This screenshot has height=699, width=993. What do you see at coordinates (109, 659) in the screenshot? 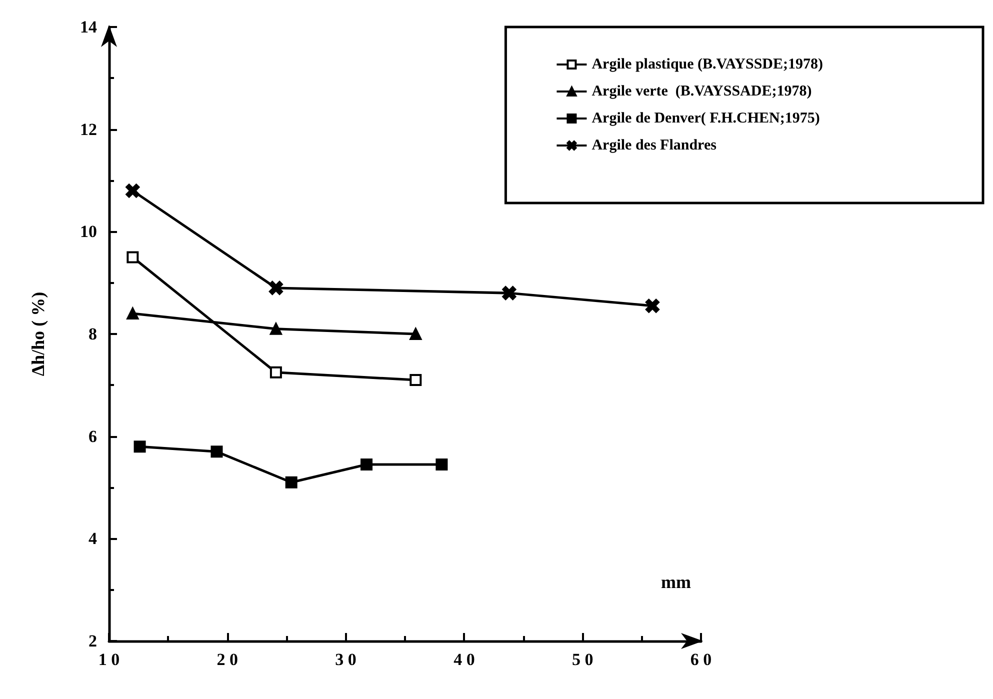
I see `x-tick-label: 1 0` at bounding box center [109, 659].